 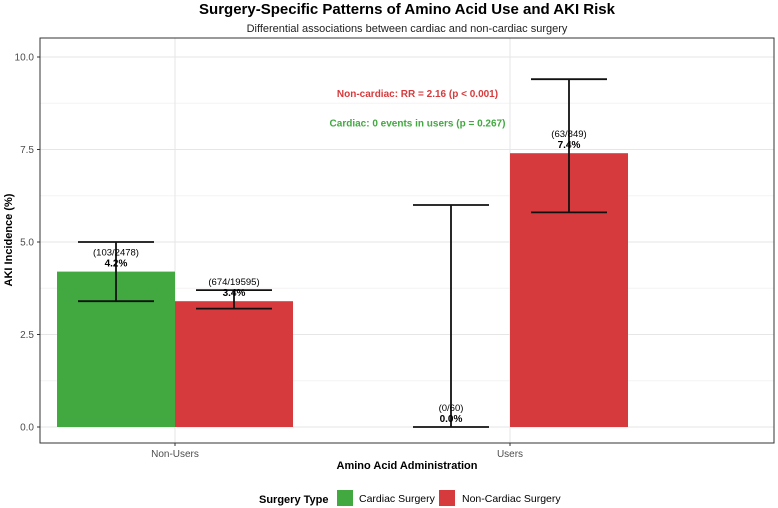 What do you see at coordinates (407, 466) in the screenshot?
I see `x-axis-title: Amino Acid Administration` at bounding box center [407, 466].